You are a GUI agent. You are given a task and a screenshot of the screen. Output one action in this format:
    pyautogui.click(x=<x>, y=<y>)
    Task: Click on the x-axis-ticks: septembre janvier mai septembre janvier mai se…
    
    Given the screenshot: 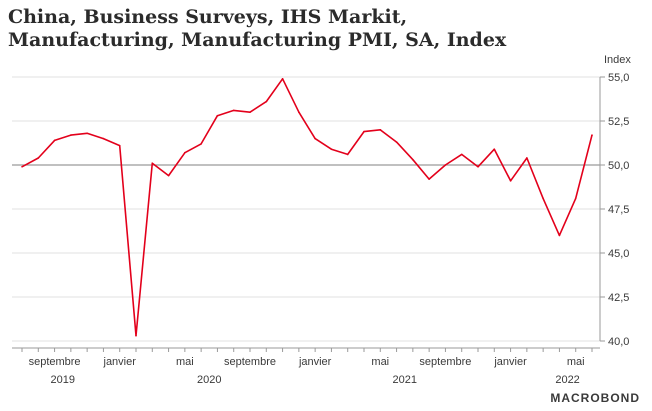 What is the action you would take?
    pyautogui.click(x=307, y=367)
    